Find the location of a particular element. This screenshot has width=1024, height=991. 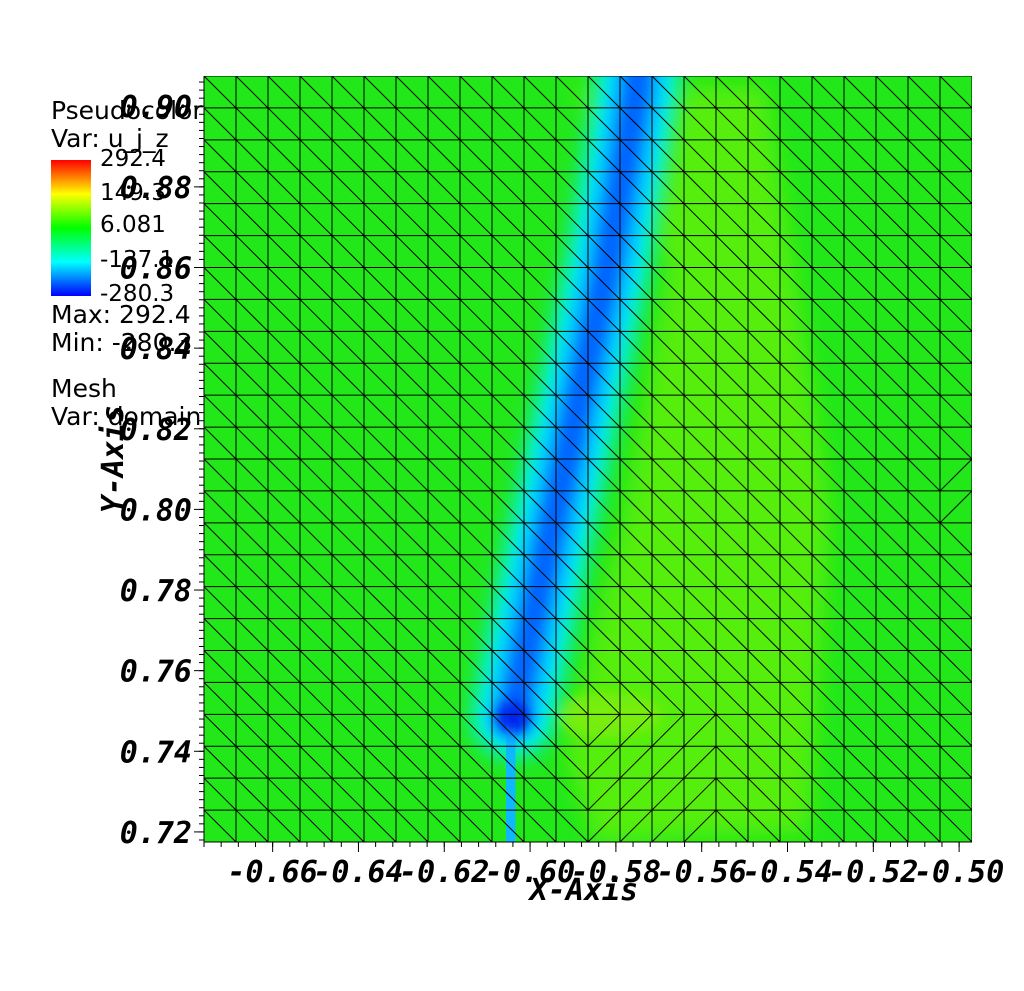

y-tick-label: 0.78 is located at coordinates (156, 591).